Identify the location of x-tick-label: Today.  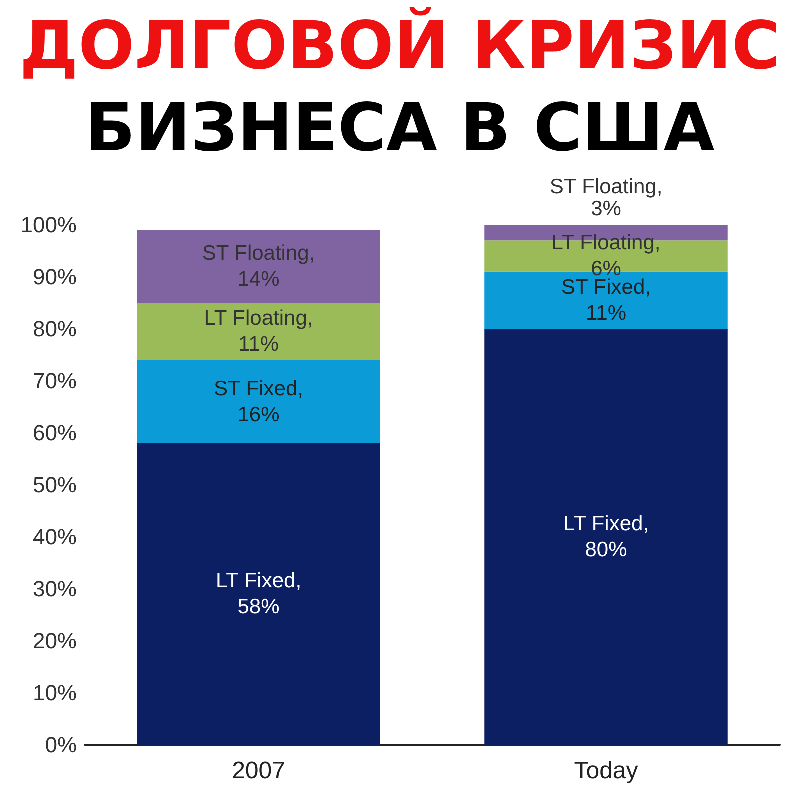
(606, 771).